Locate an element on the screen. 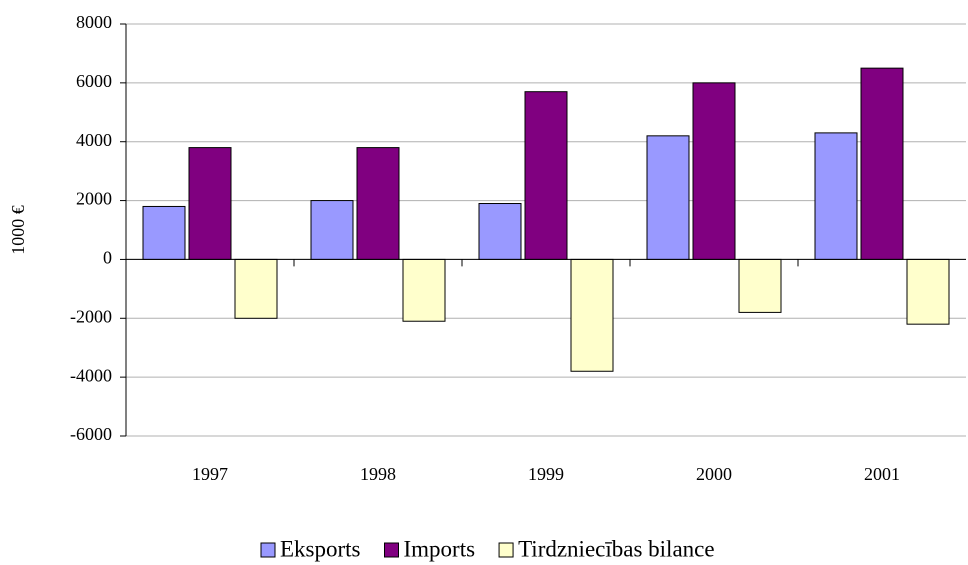 This screenshot has height=565, width=968. x-tick-label: 2000 is located at coordinates (714, 474).